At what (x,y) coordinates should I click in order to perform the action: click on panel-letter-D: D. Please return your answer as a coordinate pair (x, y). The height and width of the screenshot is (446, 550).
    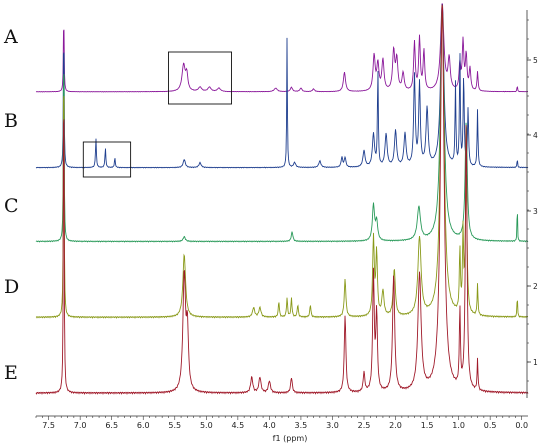
    Looking at the image, I should click on (11, 287).